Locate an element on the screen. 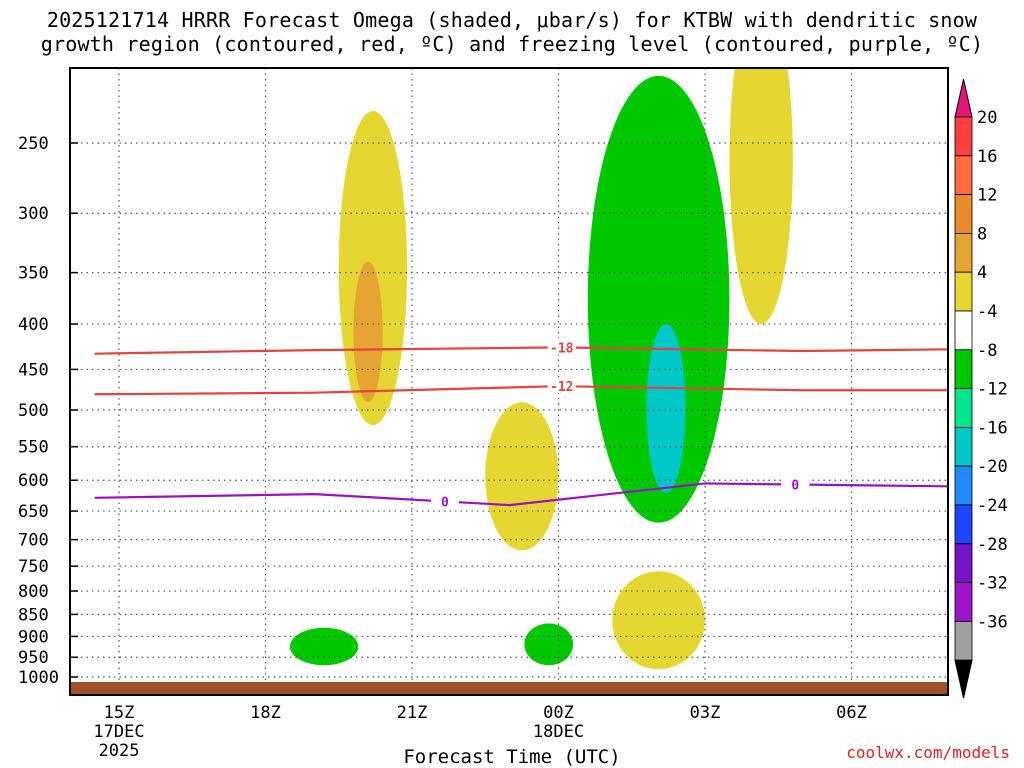 This screenshot has width=1024, height=768. x-tick-date: 17DEC is located at coordinates (118, 732).